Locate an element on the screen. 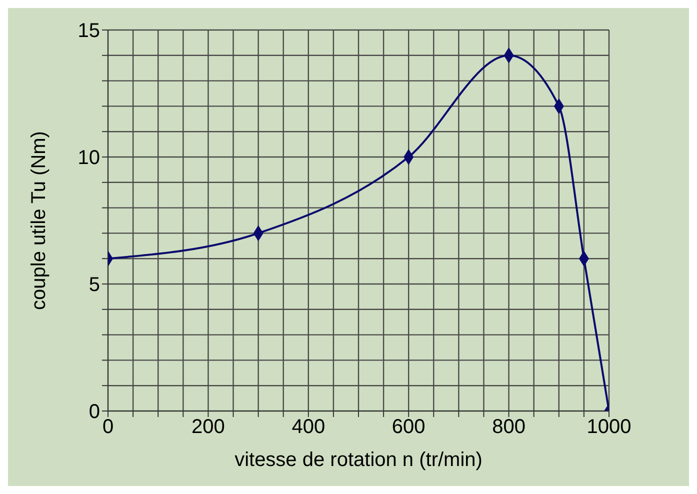 The height and width of the screenshot is (494, 697). x-tick-label: 800 is located at coordinates (509, 427).